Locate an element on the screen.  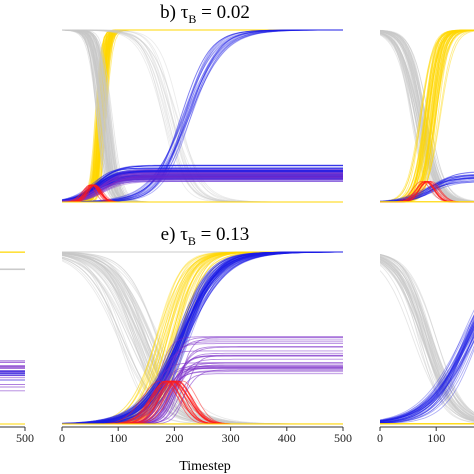
panel-b-title: b) τB = 0.02 is located at coordinates (205, 14).